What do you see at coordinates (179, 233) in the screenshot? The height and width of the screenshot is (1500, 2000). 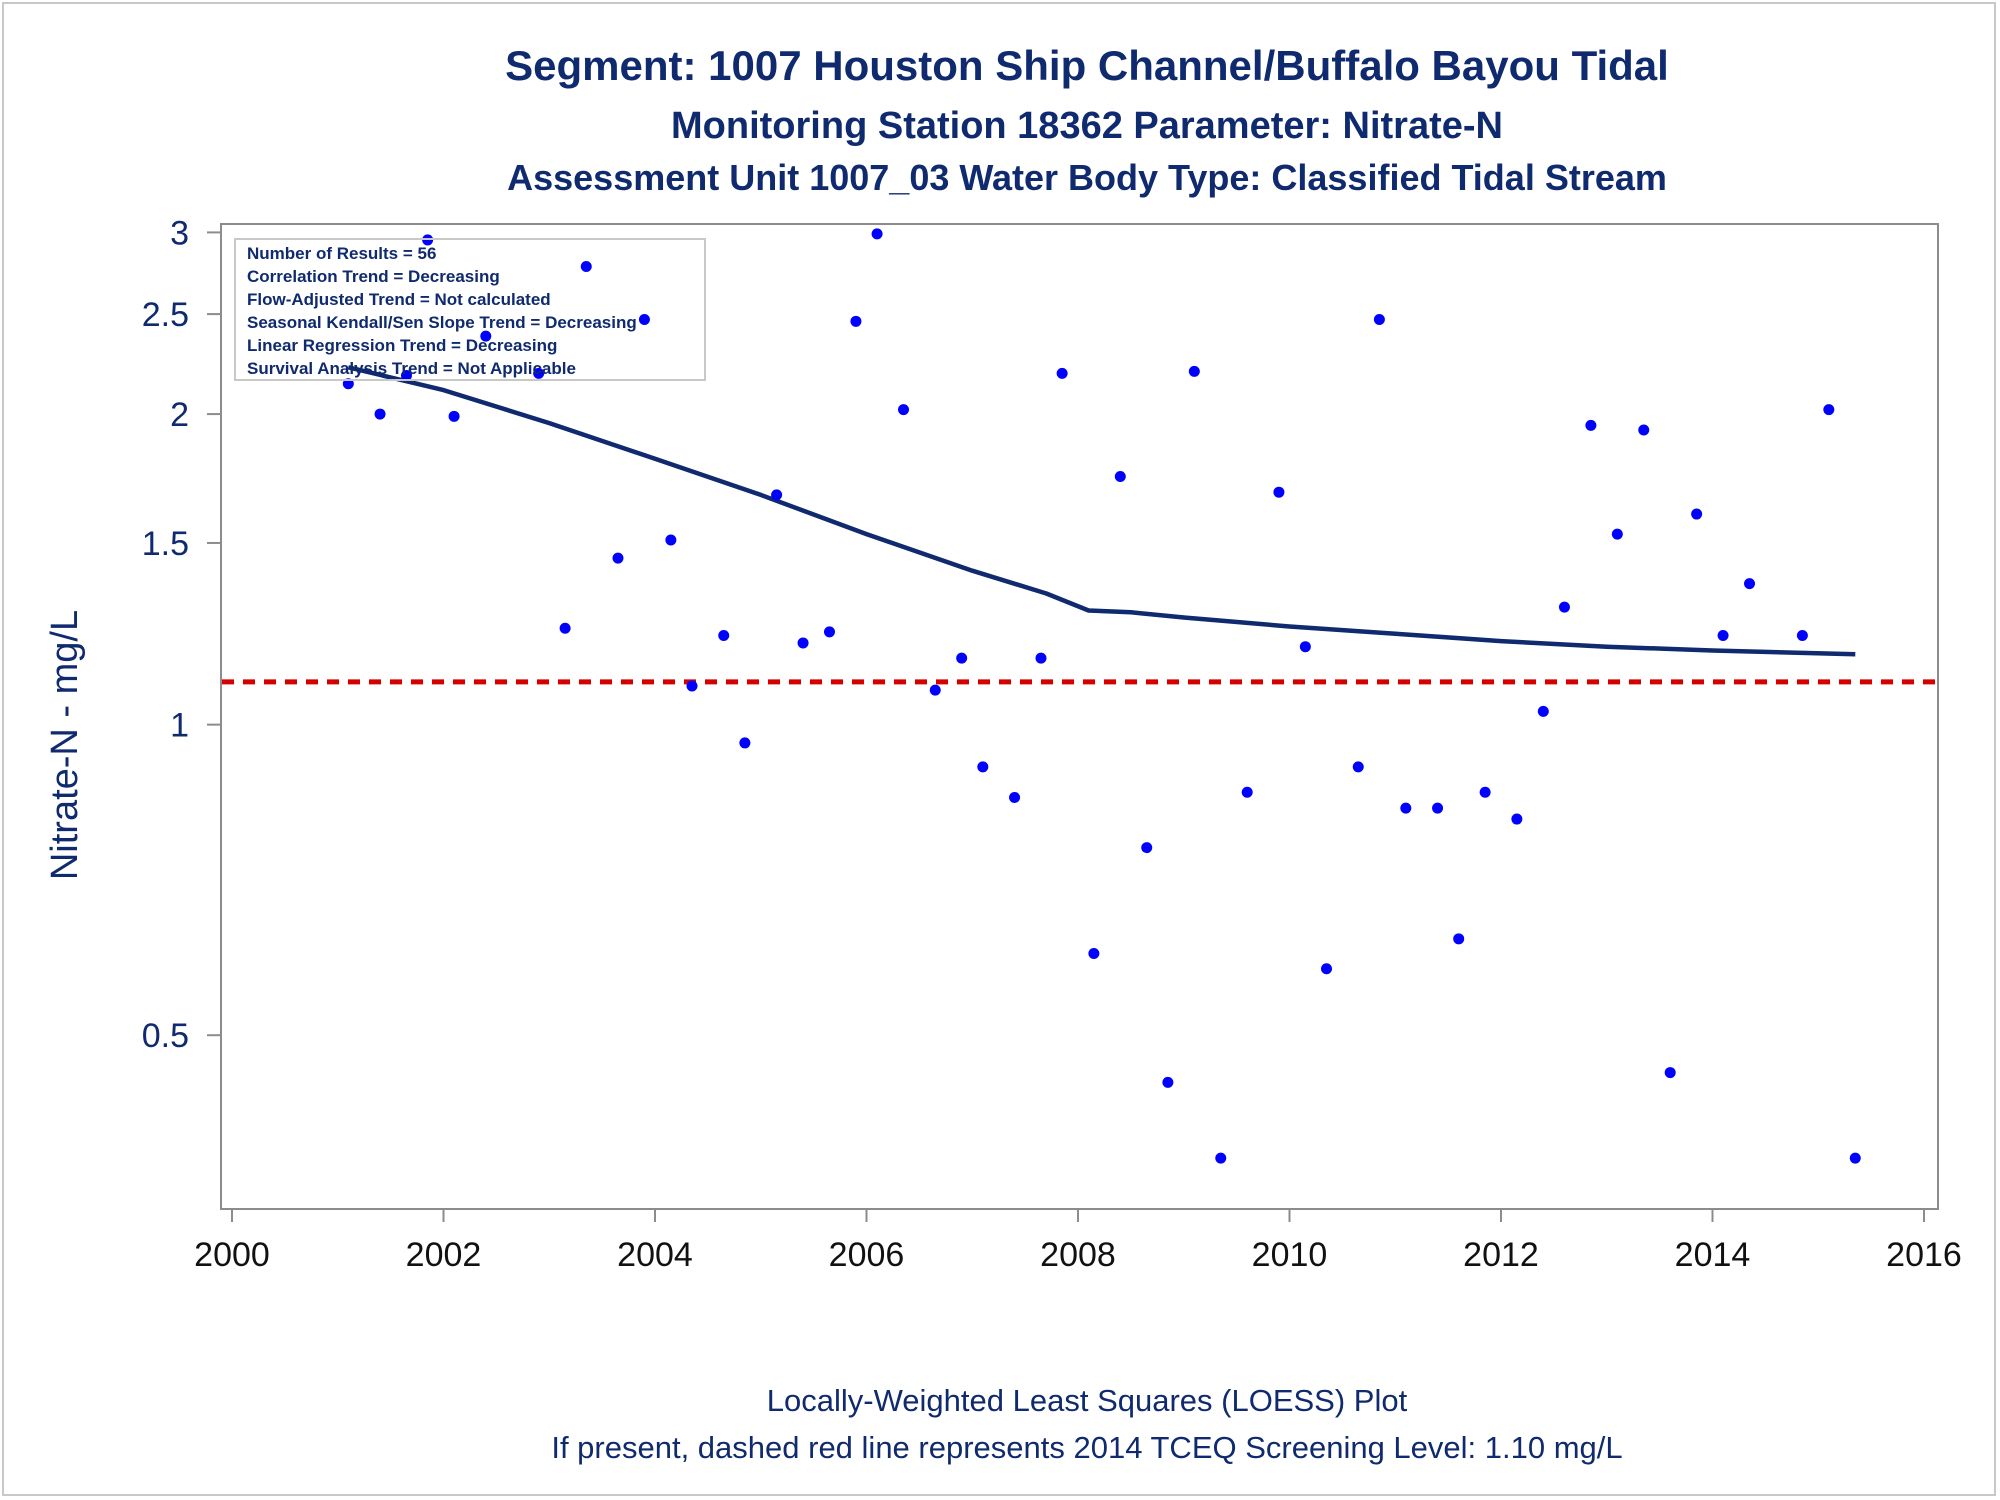 I see `y-tick-label: 3` at bounding box center [179, 233].